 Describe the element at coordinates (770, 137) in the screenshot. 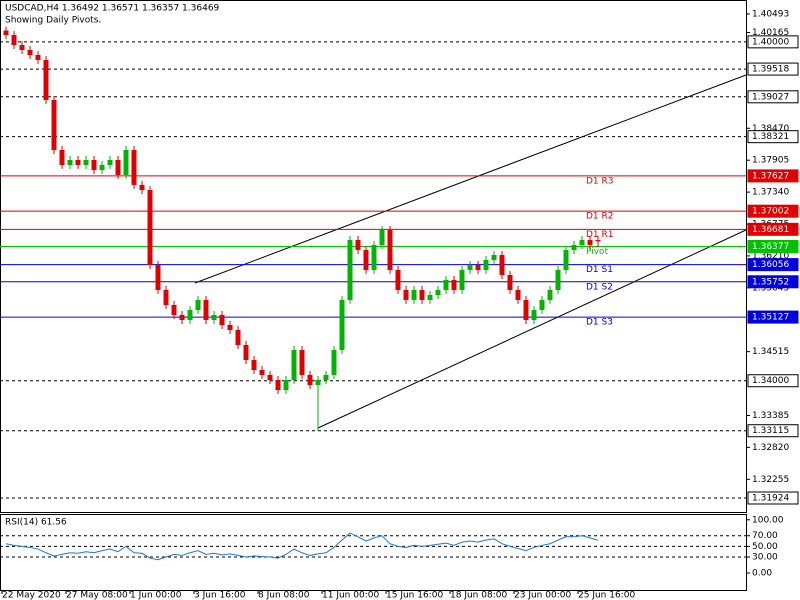

I see `level-label: 1.38321` at that location.